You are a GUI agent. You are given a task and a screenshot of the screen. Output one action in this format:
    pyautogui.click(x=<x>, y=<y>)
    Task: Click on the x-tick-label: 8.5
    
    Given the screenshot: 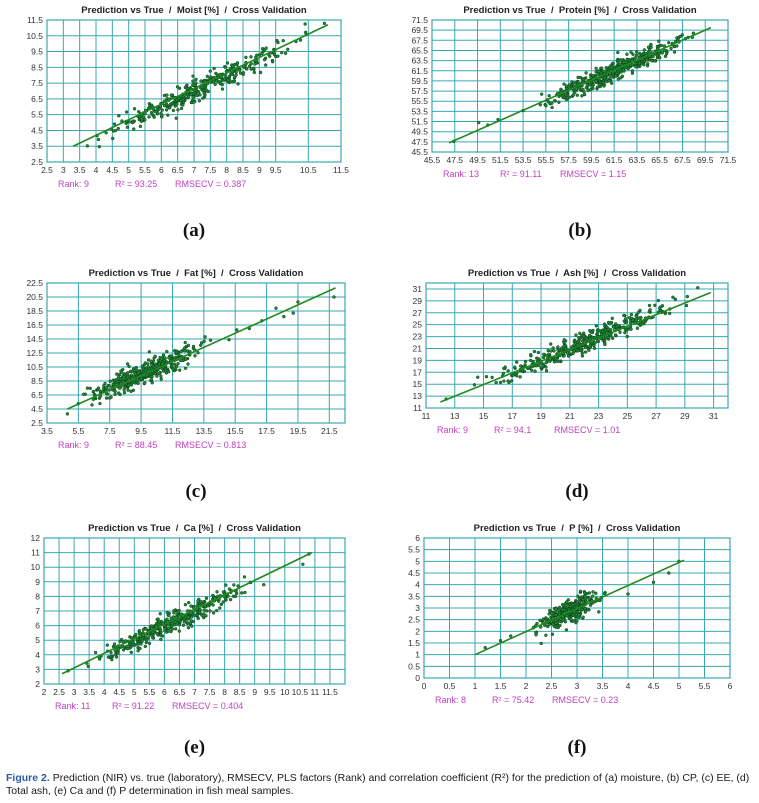 What is the action you would take?
    pyautogui.click(x=243, y=170)
    